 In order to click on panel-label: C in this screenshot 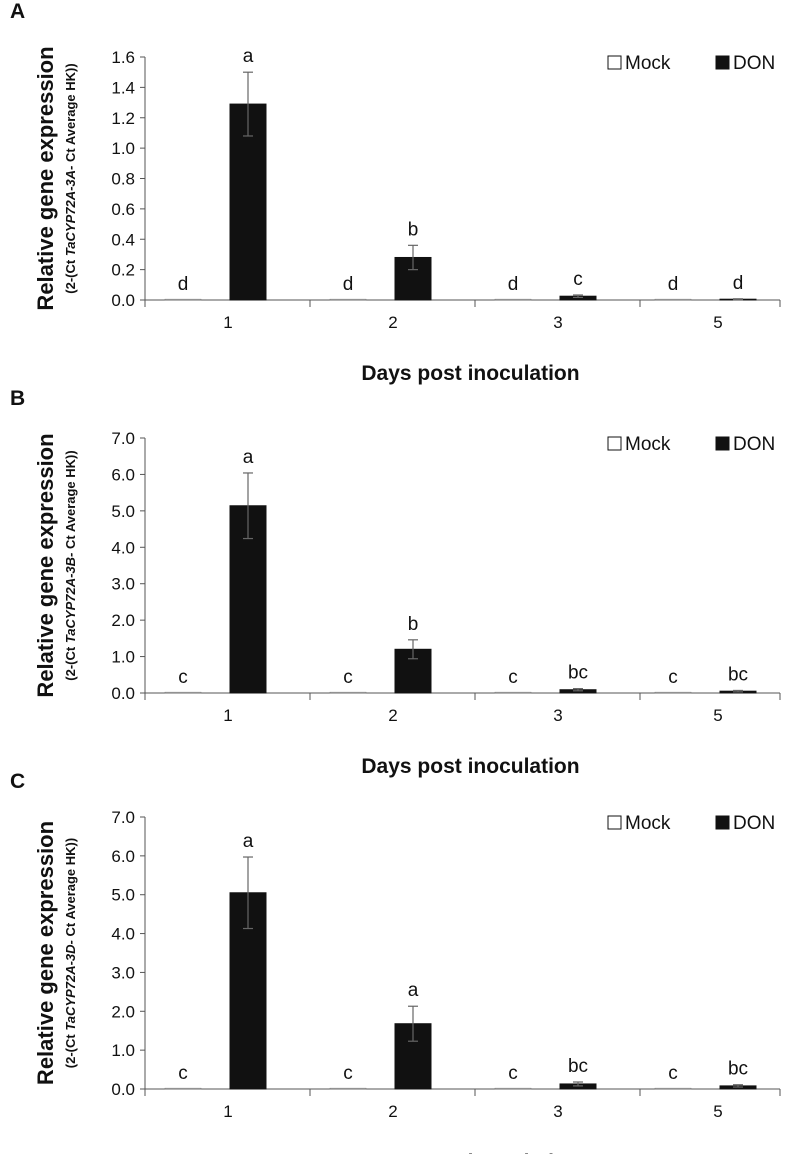, I will do `click(17, 781)`.